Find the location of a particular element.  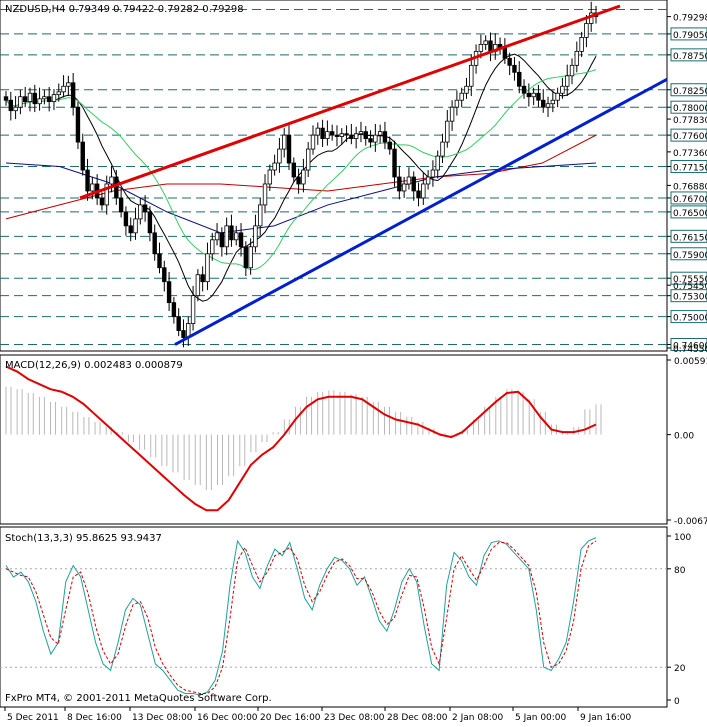

price-tag-label: 0.75000 is located at coordinates (690, 319).